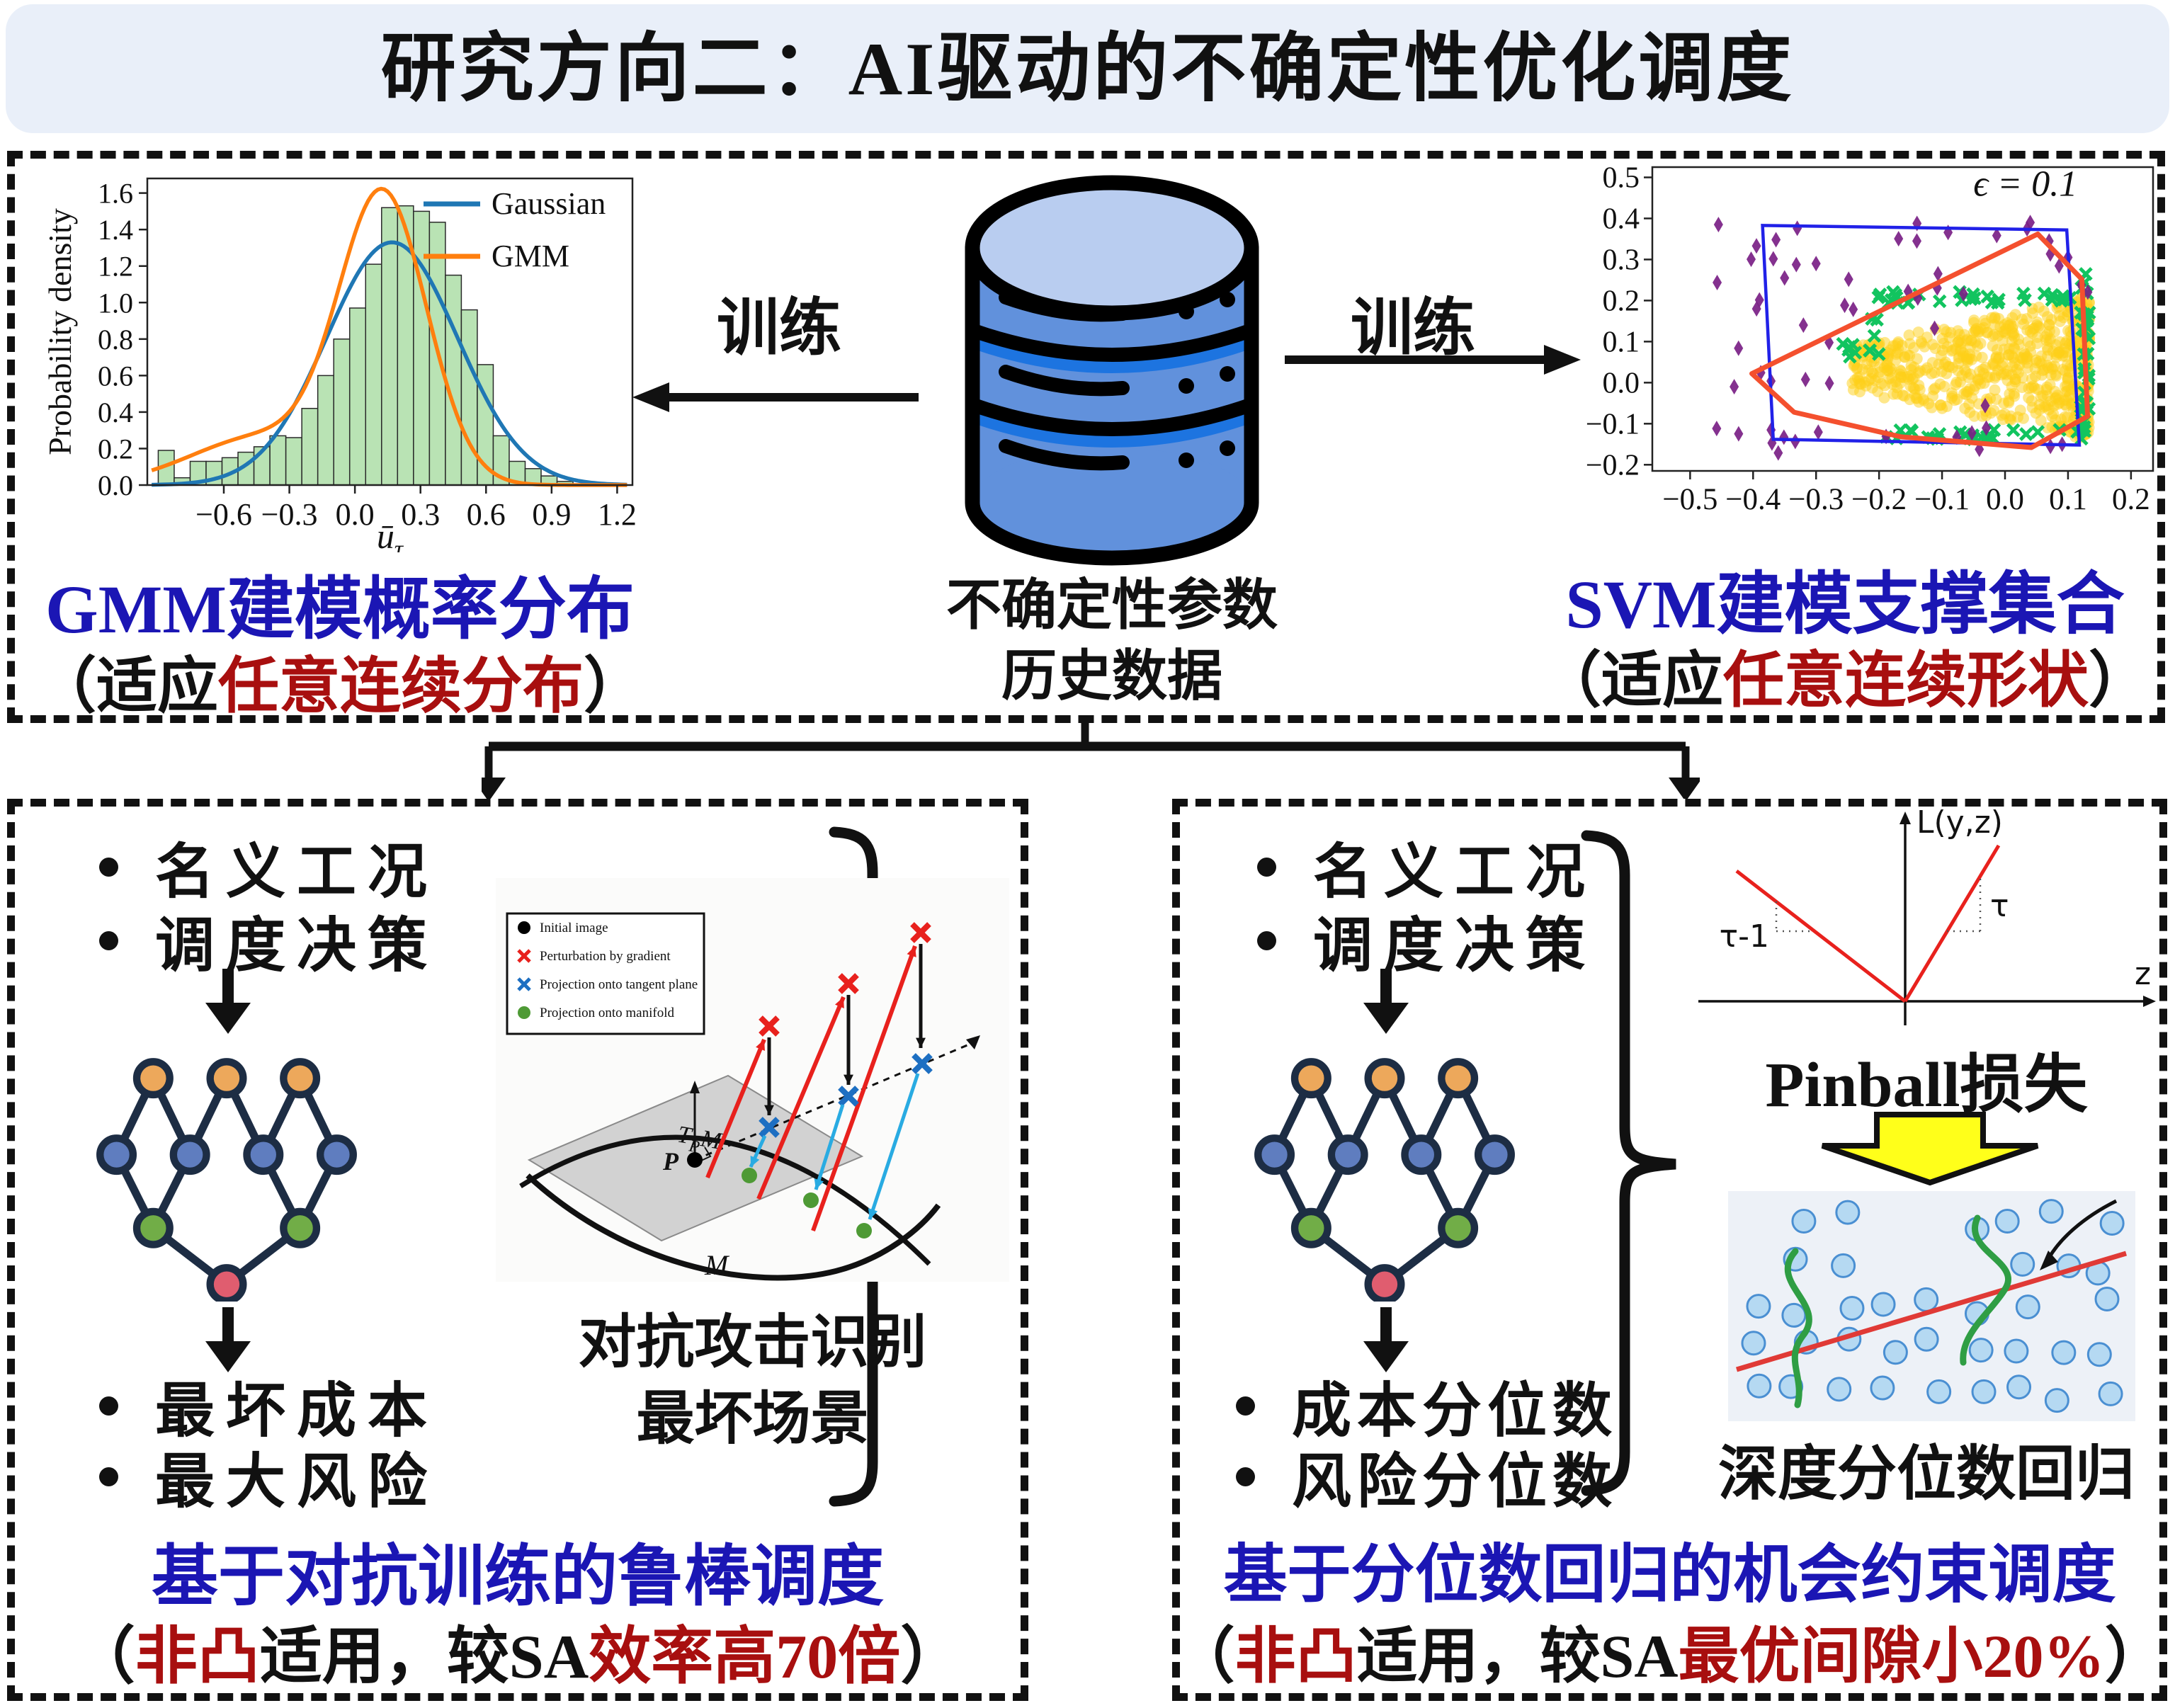  Describe the element at coordinates (775, 397) in the screenshot. I see `train-arrow-left-icon` at that location.